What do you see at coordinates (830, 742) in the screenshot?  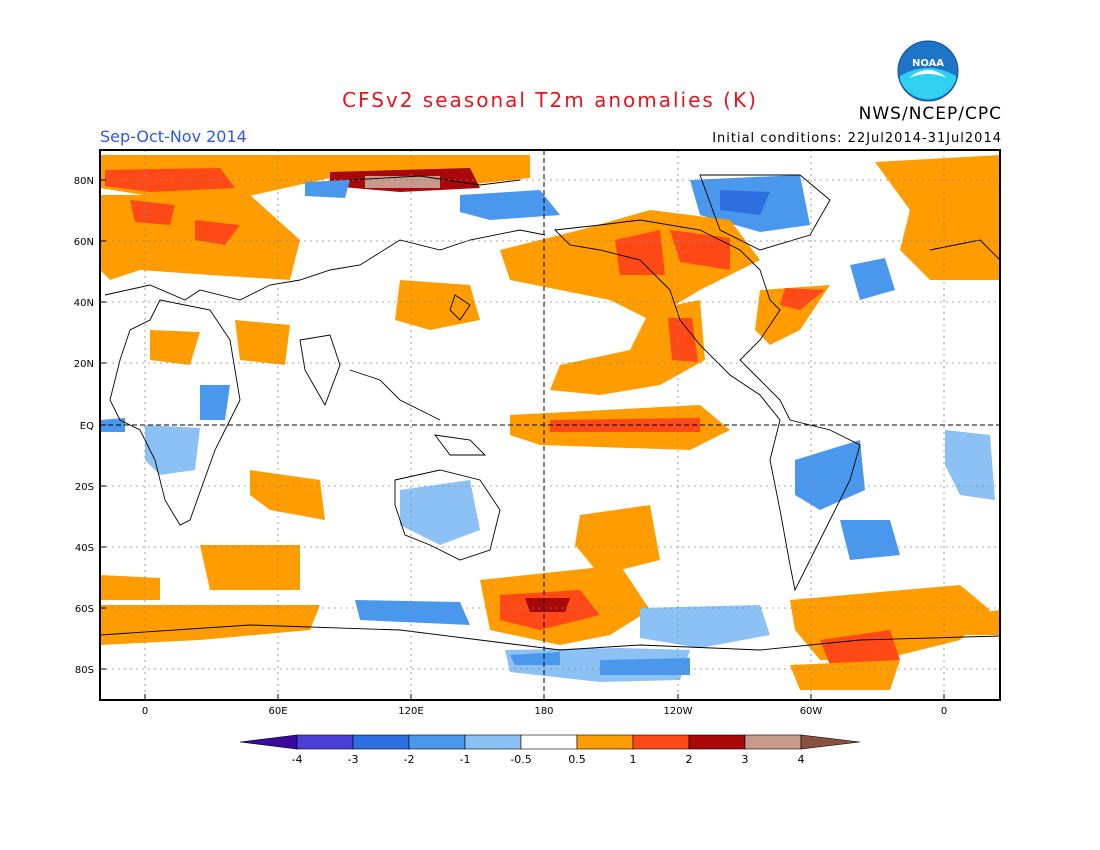 I see `colorbar-end-high` at bounding box center [830, 742].